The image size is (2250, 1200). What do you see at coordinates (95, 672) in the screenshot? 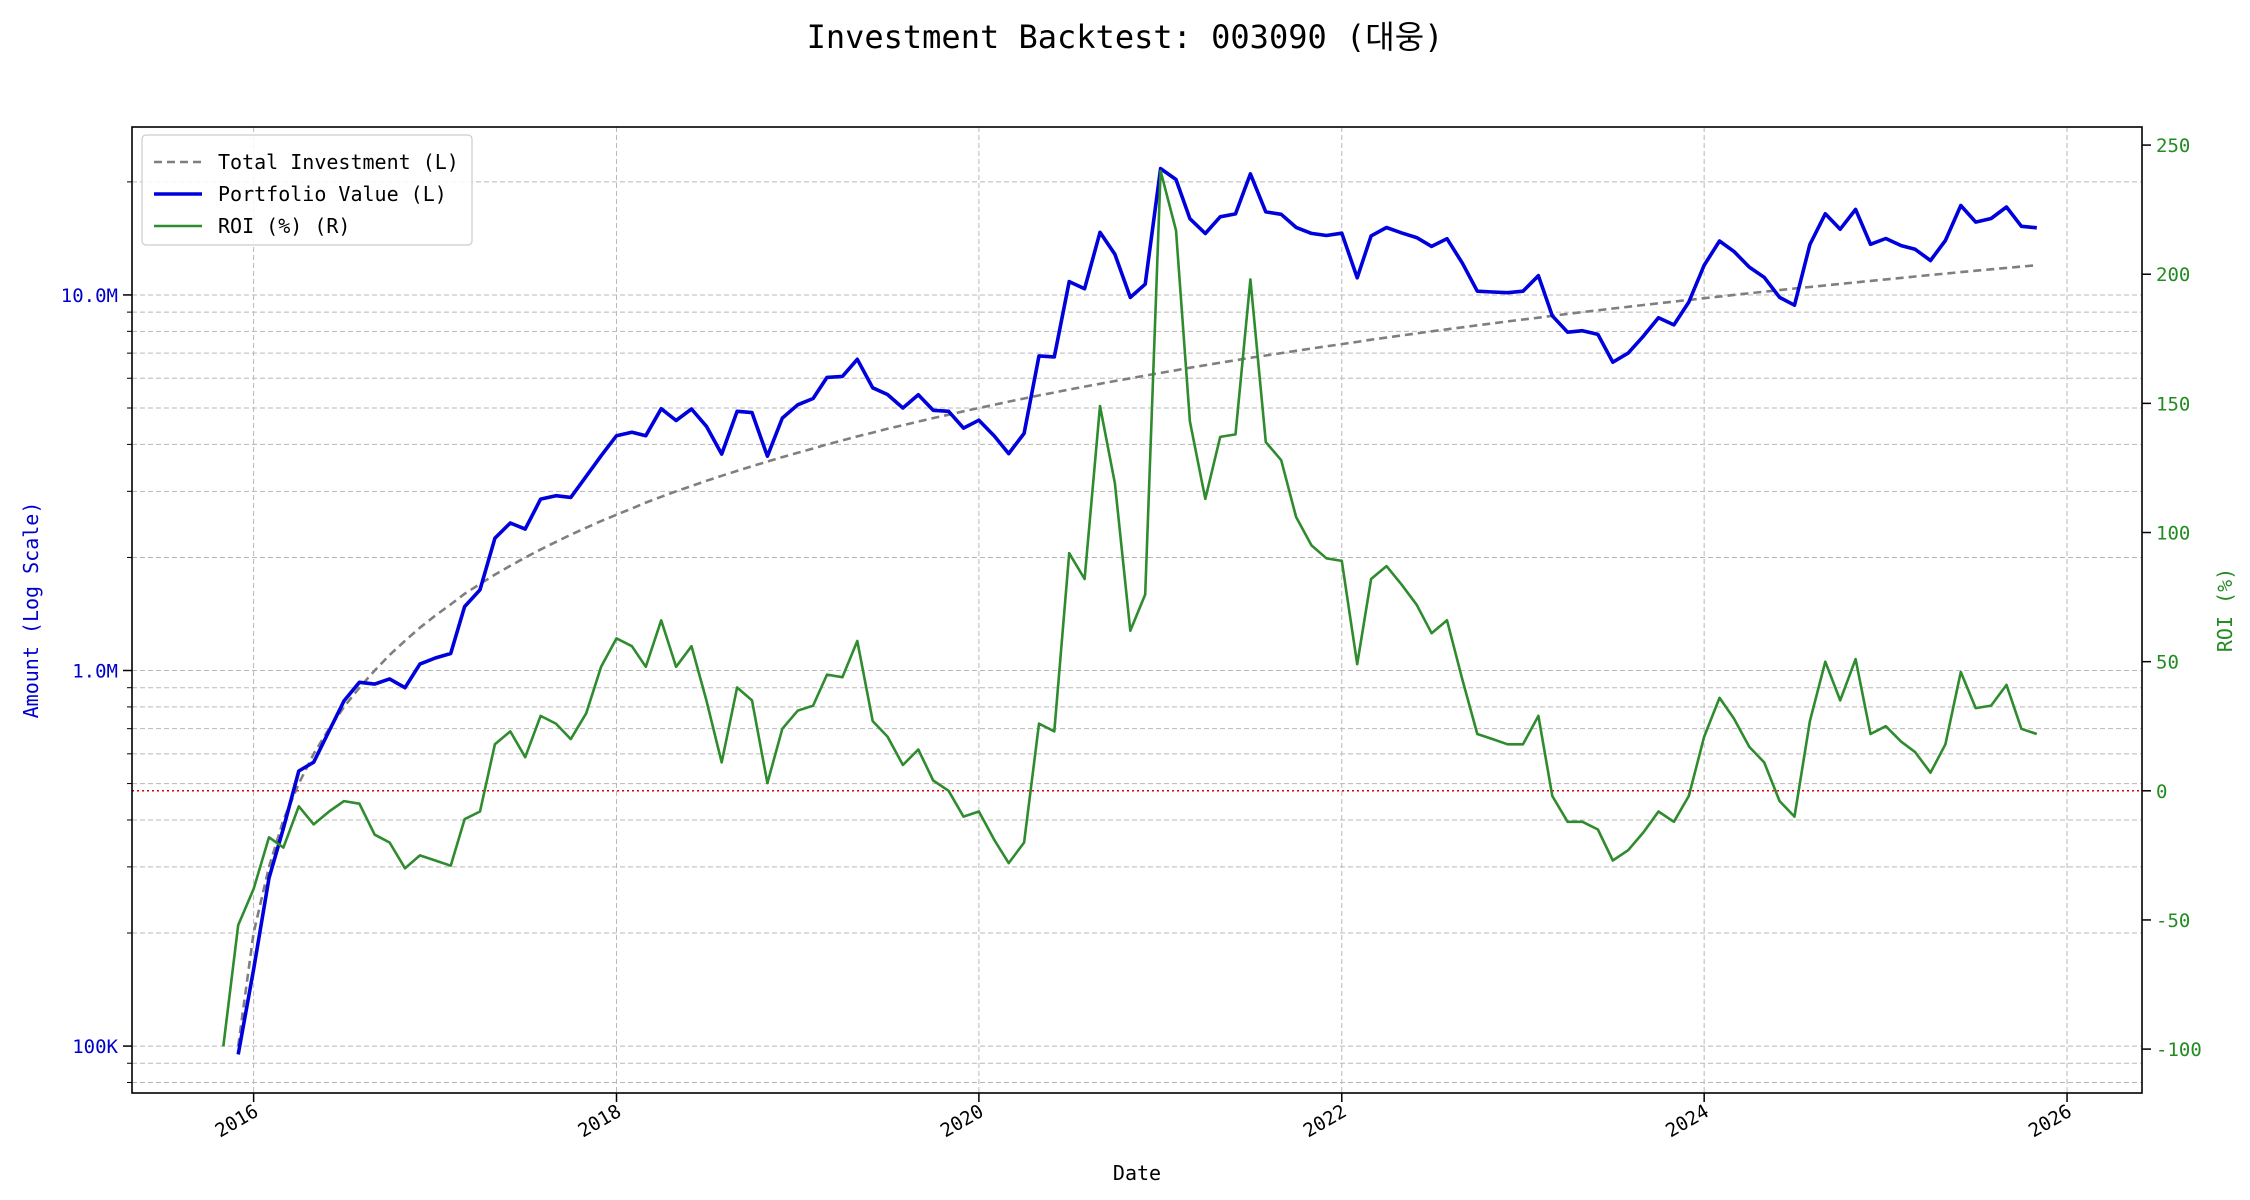
I see `left-tick-label: 1.0M` at bounding box center [95, 672].